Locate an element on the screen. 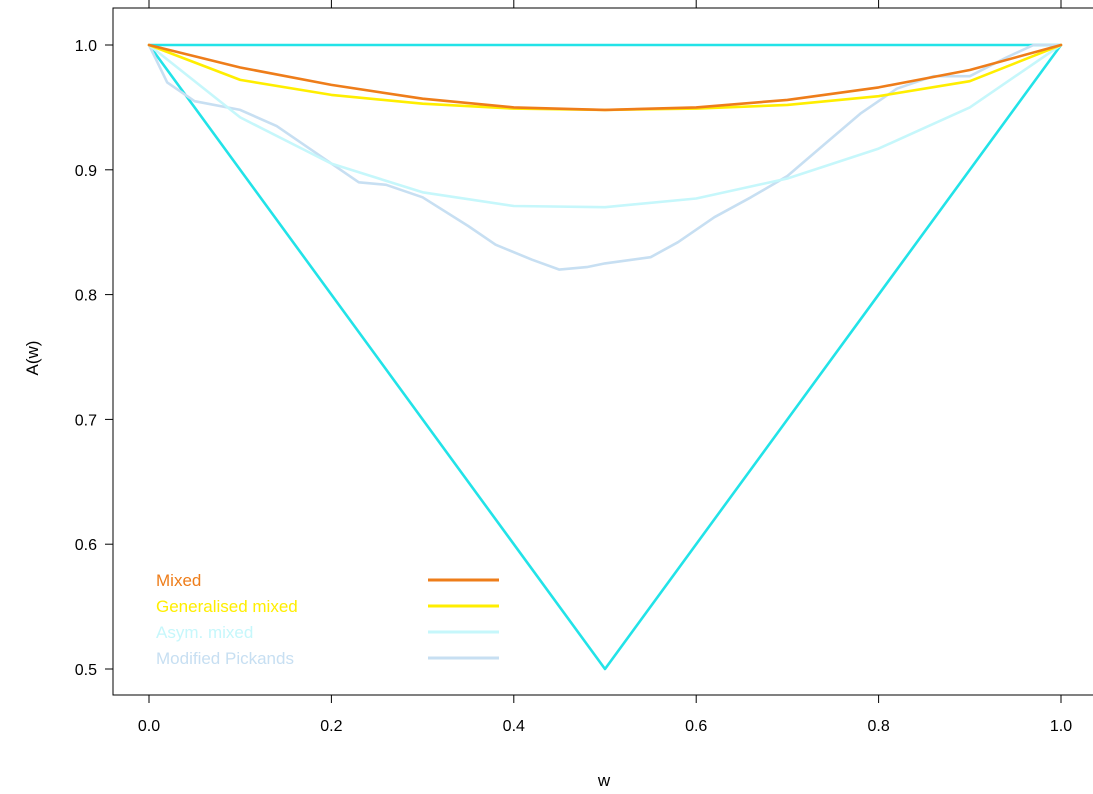 The width and height of the screenshot is (1093, 794). x-tick-label: 0.4 is located at coordinates (514, 726).